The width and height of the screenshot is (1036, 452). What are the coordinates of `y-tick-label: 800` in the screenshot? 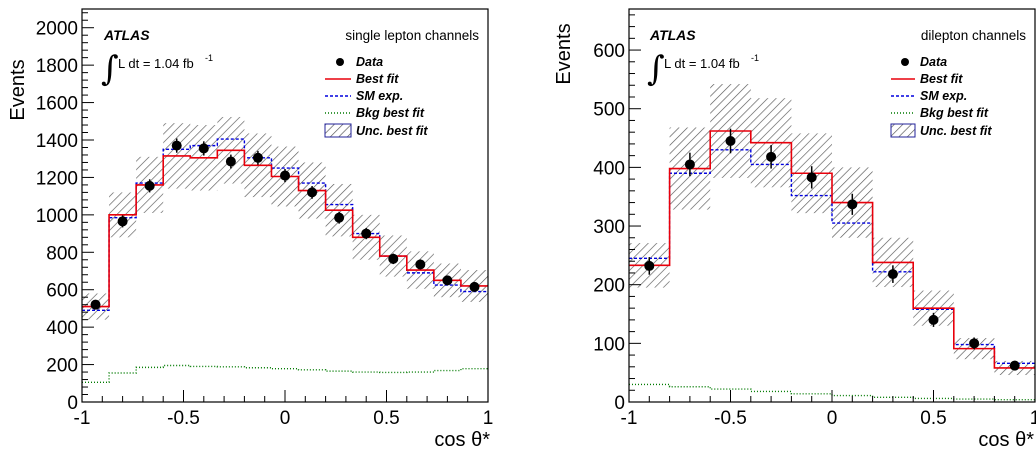 It's located at (62, 253).